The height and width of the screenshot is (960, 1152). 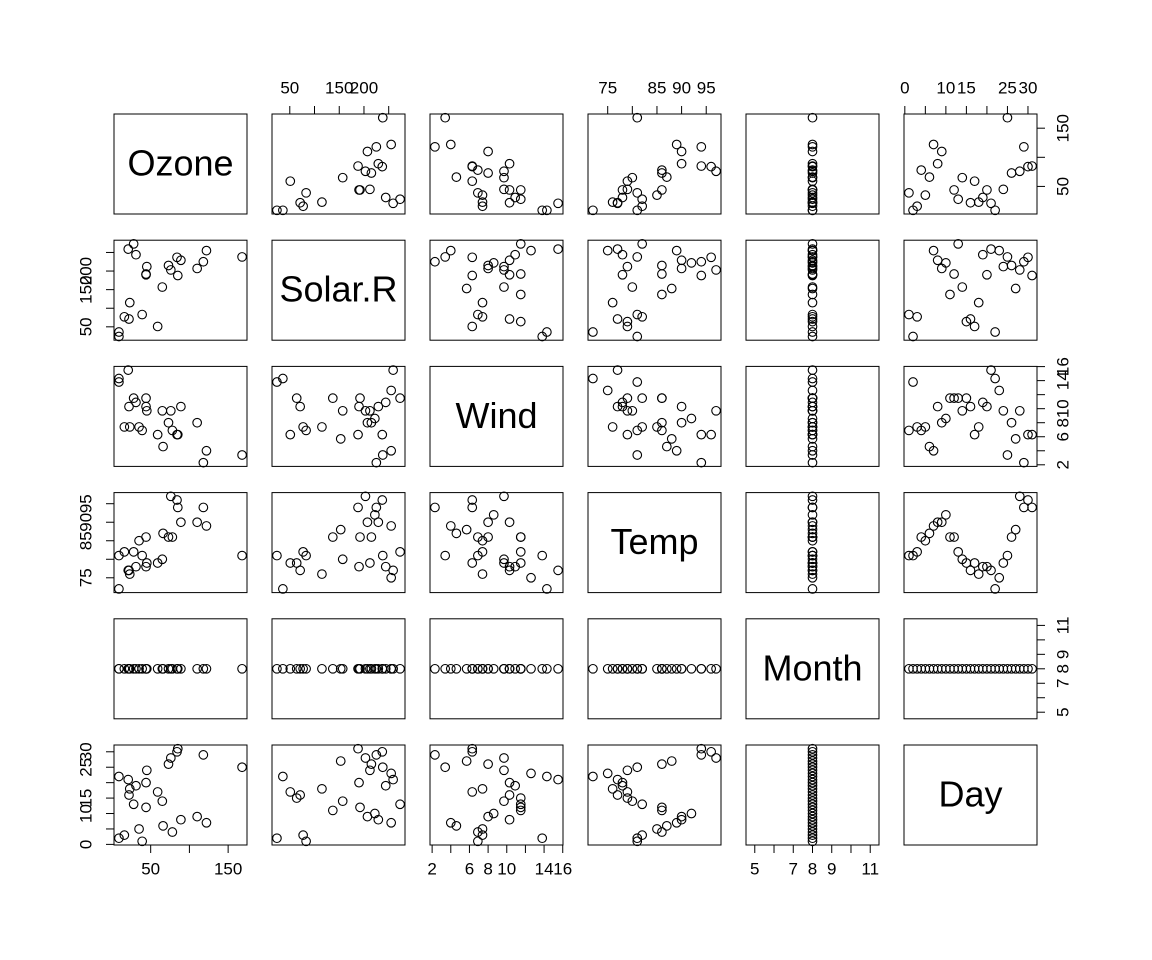 I want to click on tick-label: 9, so click(x=831, y=868).